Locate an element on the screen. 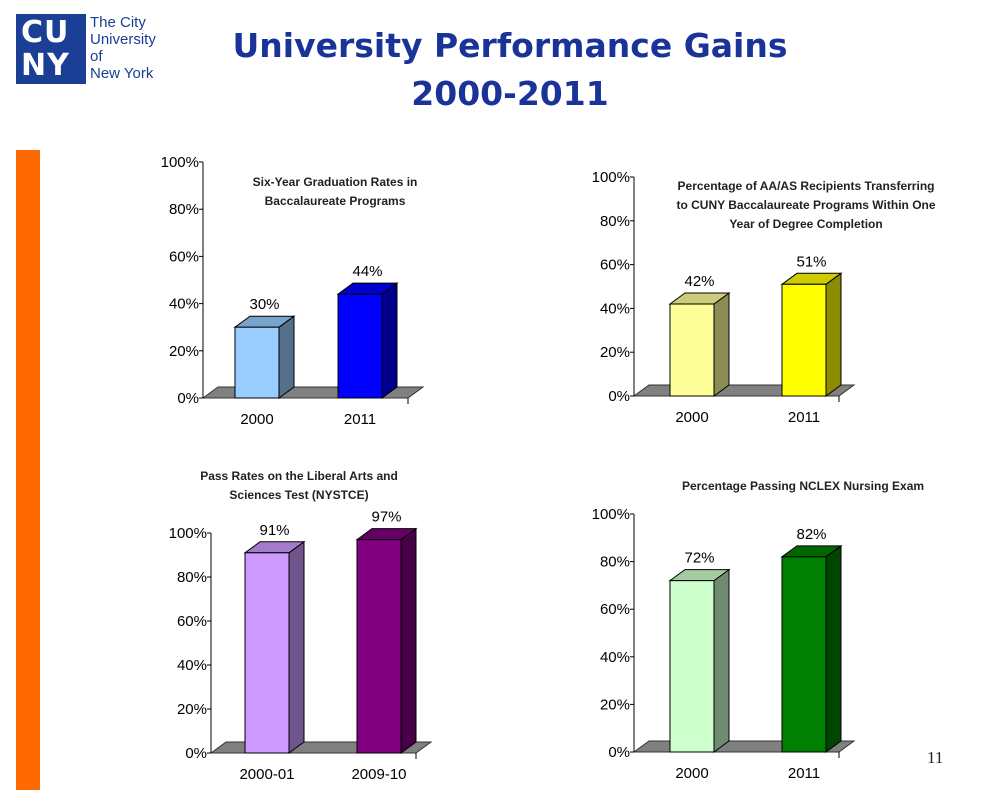 This screenshot has height=796, width=1008. accent-bar is located at coordinates (28, 470).